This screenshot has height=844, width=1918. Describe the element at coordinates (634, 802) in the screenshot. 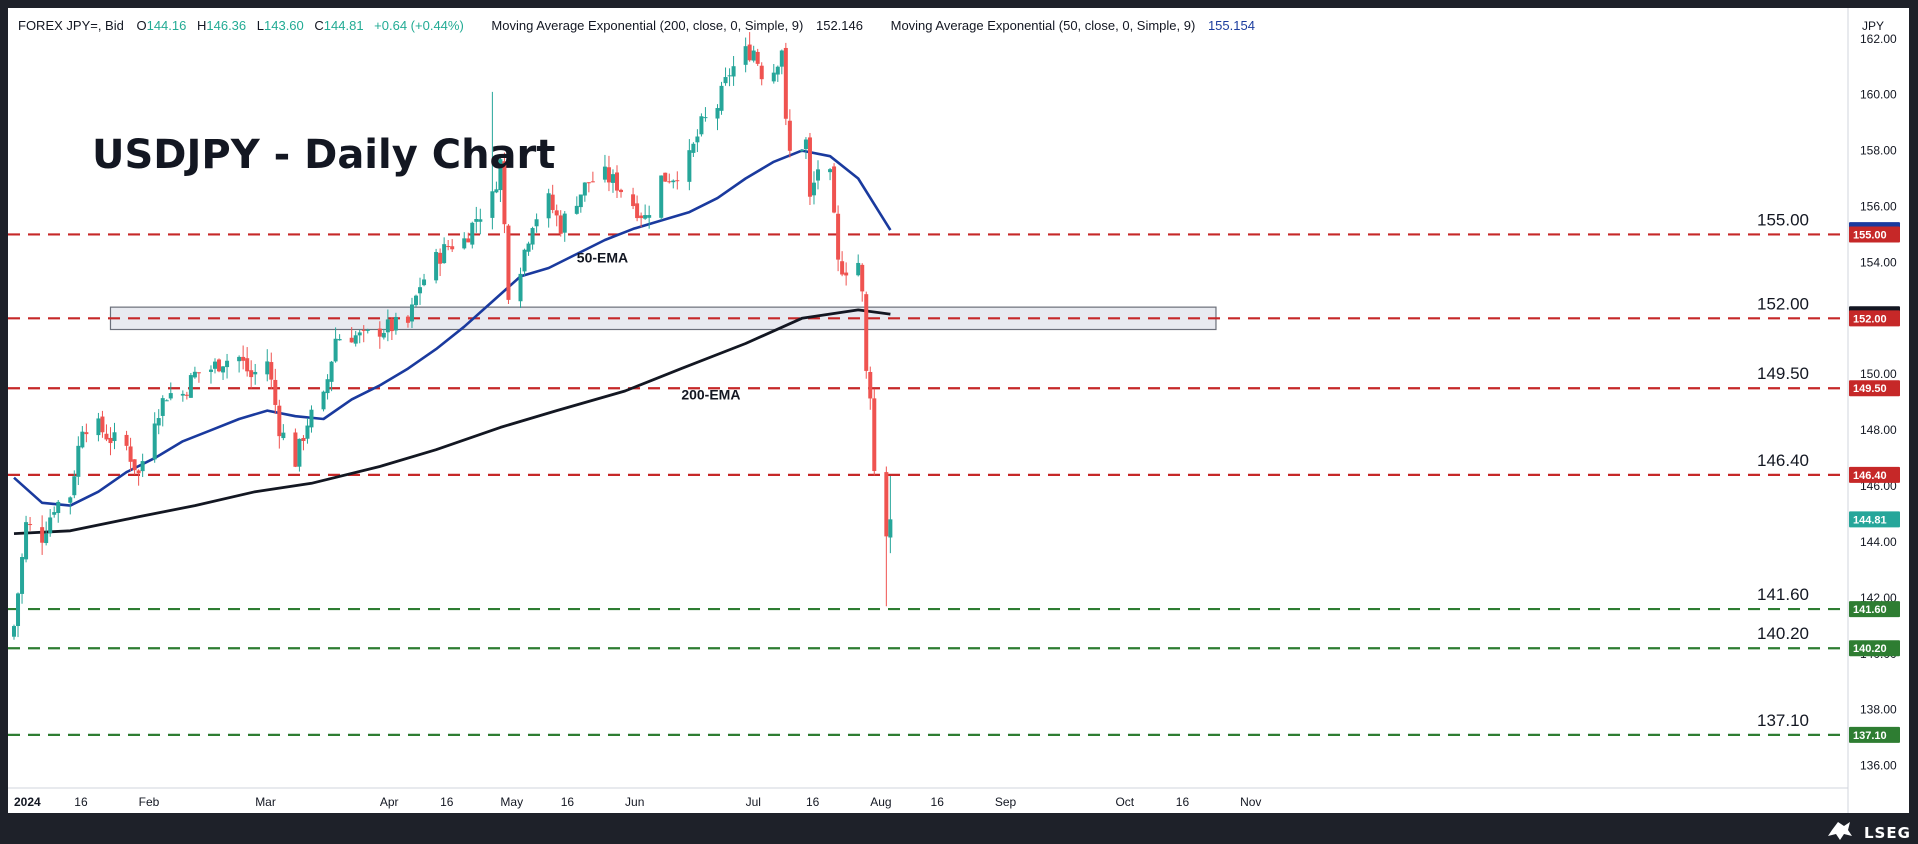

I see `x-tick-8: Jun` at that location.